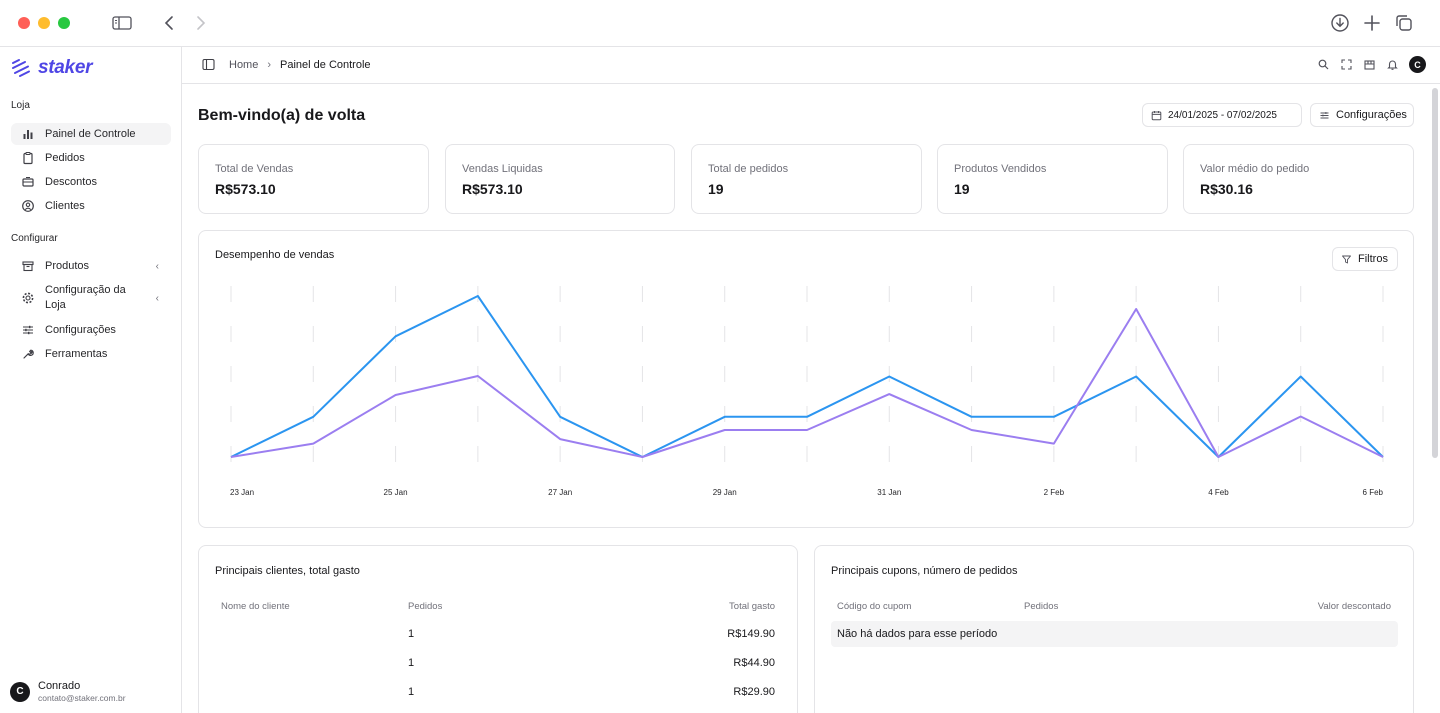 The height and width of the screenshot is (713, 1440). What do you see at coordinates (1052, 179) in the screenshot?
I see `stat-card-produtos-vendidos: Produtos Vendidos 19` at bounding box center [1052, 179].